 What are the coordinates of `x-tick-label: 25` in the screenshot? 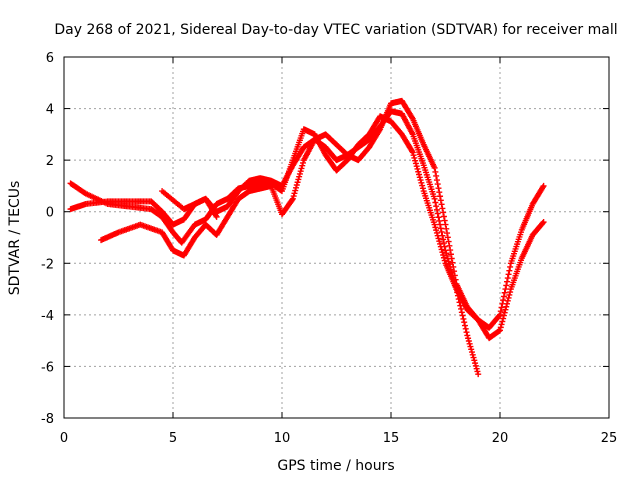 It's located at (609, 438).